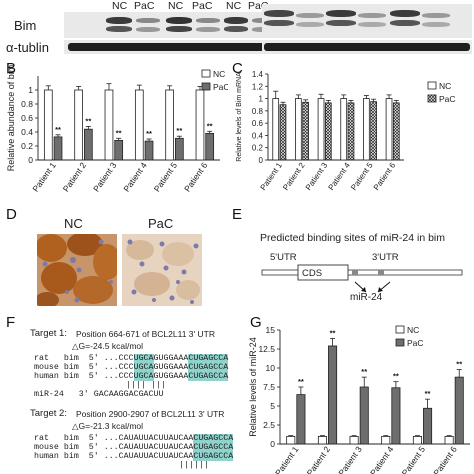  Describe the element at coordinates (258, 86) in the screenshot. I see `y-tick-label: 1.2` at that location.